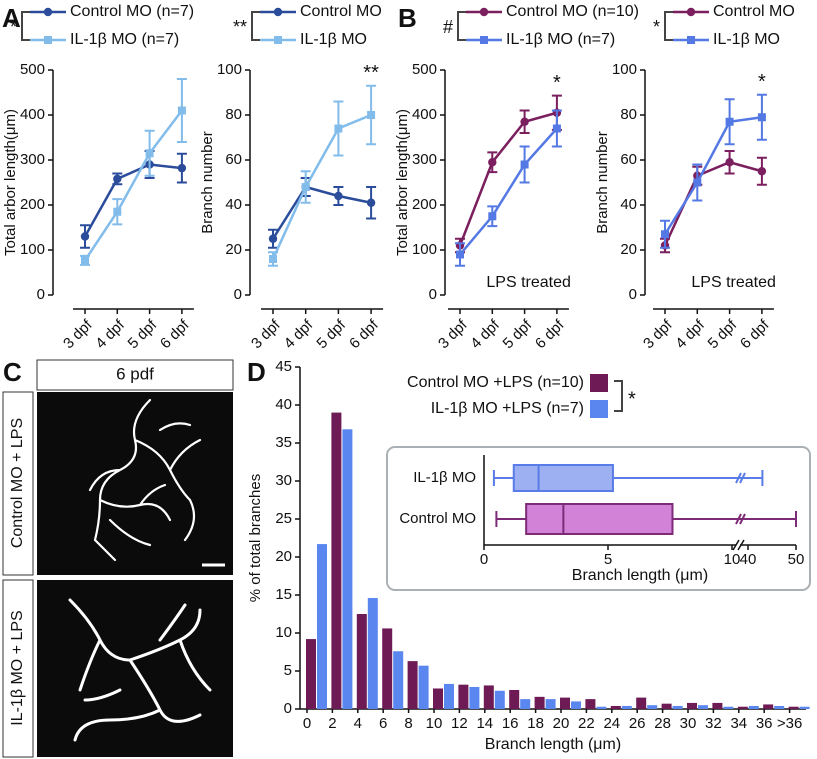 Image resolution: width=817 pixels, height=759 pixels. I want to click on annotation: **, so click(371, 73).